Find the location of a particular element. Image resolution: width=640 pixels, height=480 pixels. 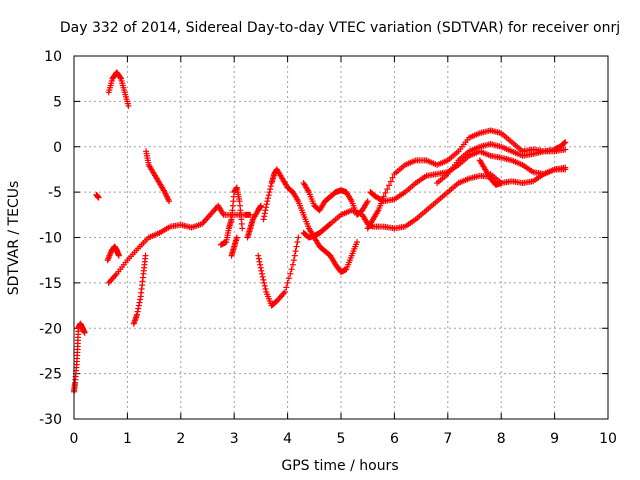

y-tick-label: -15 is located at coordinates (50, 284).